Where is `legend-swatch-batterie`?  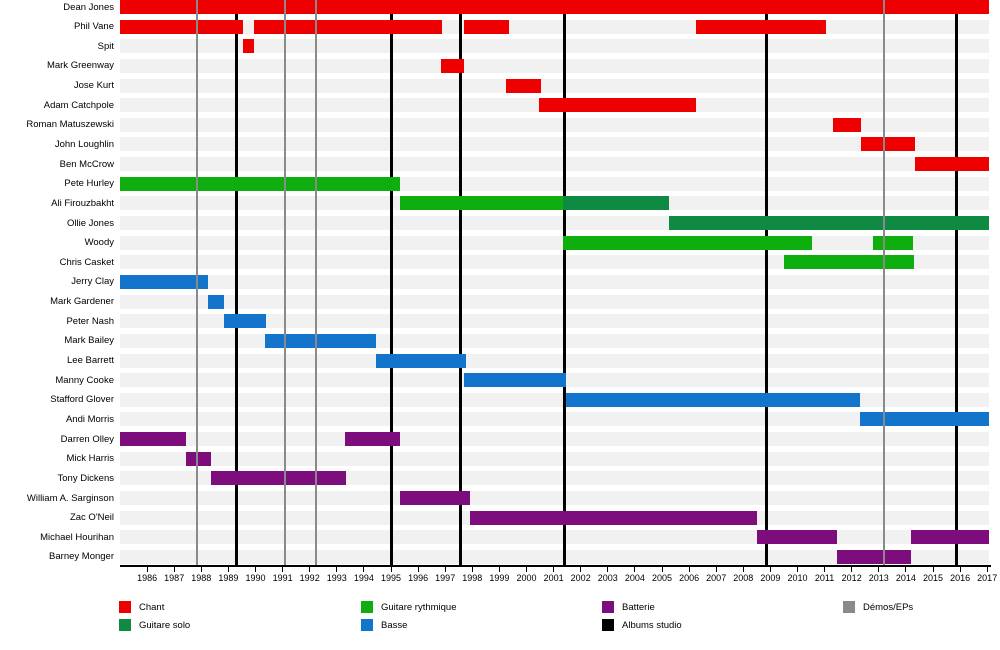
legend-swatch-batterie is located at coordinates (608, 607).